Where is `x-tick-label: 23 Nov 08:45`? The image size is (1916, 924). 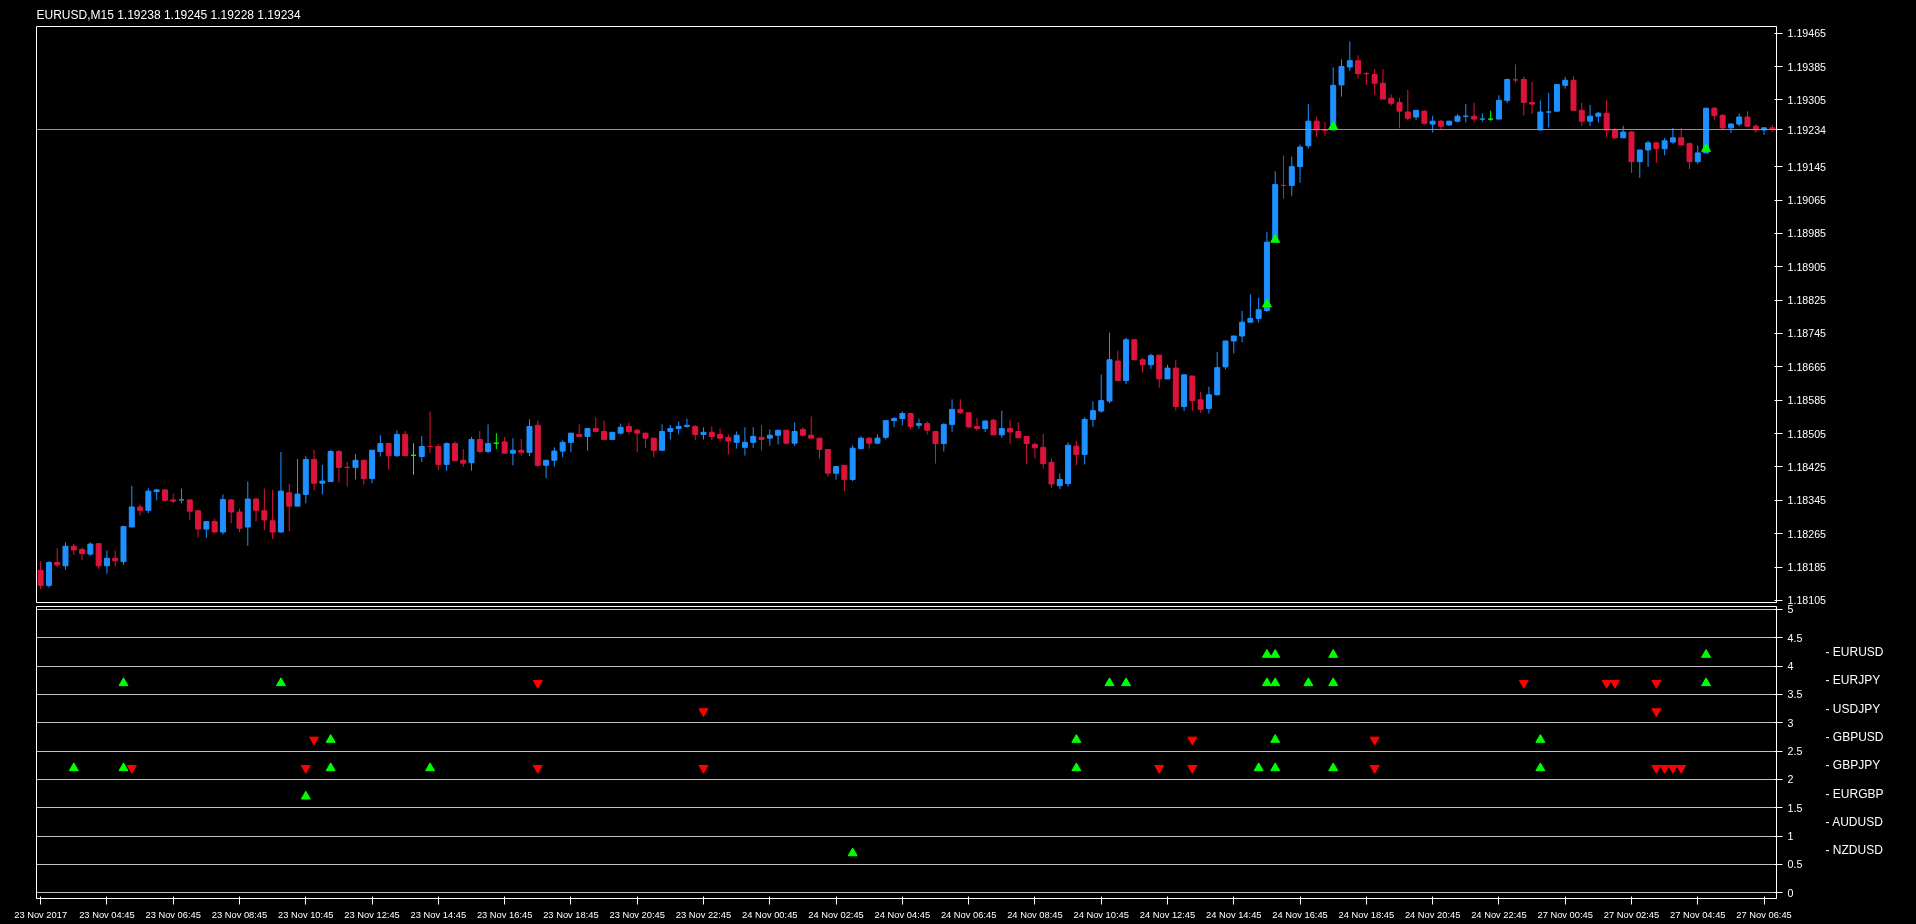 x-tick-label: 23 Nov 08:45 is located at coordinates (239, 914).